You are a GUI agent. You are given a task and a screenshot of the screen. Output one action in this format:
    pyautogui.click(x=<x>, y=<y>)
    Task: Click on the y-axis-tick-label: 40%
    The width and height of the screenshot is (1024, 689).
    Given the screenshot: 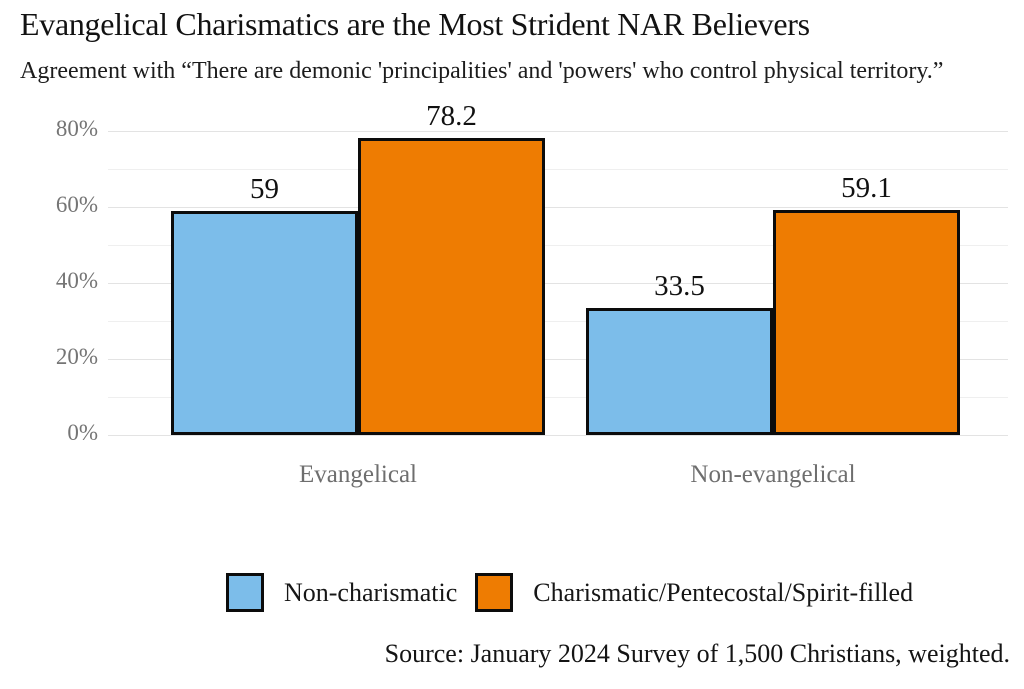 What is the action you would take?
    pyautogui.click(x=76, y=280)
    